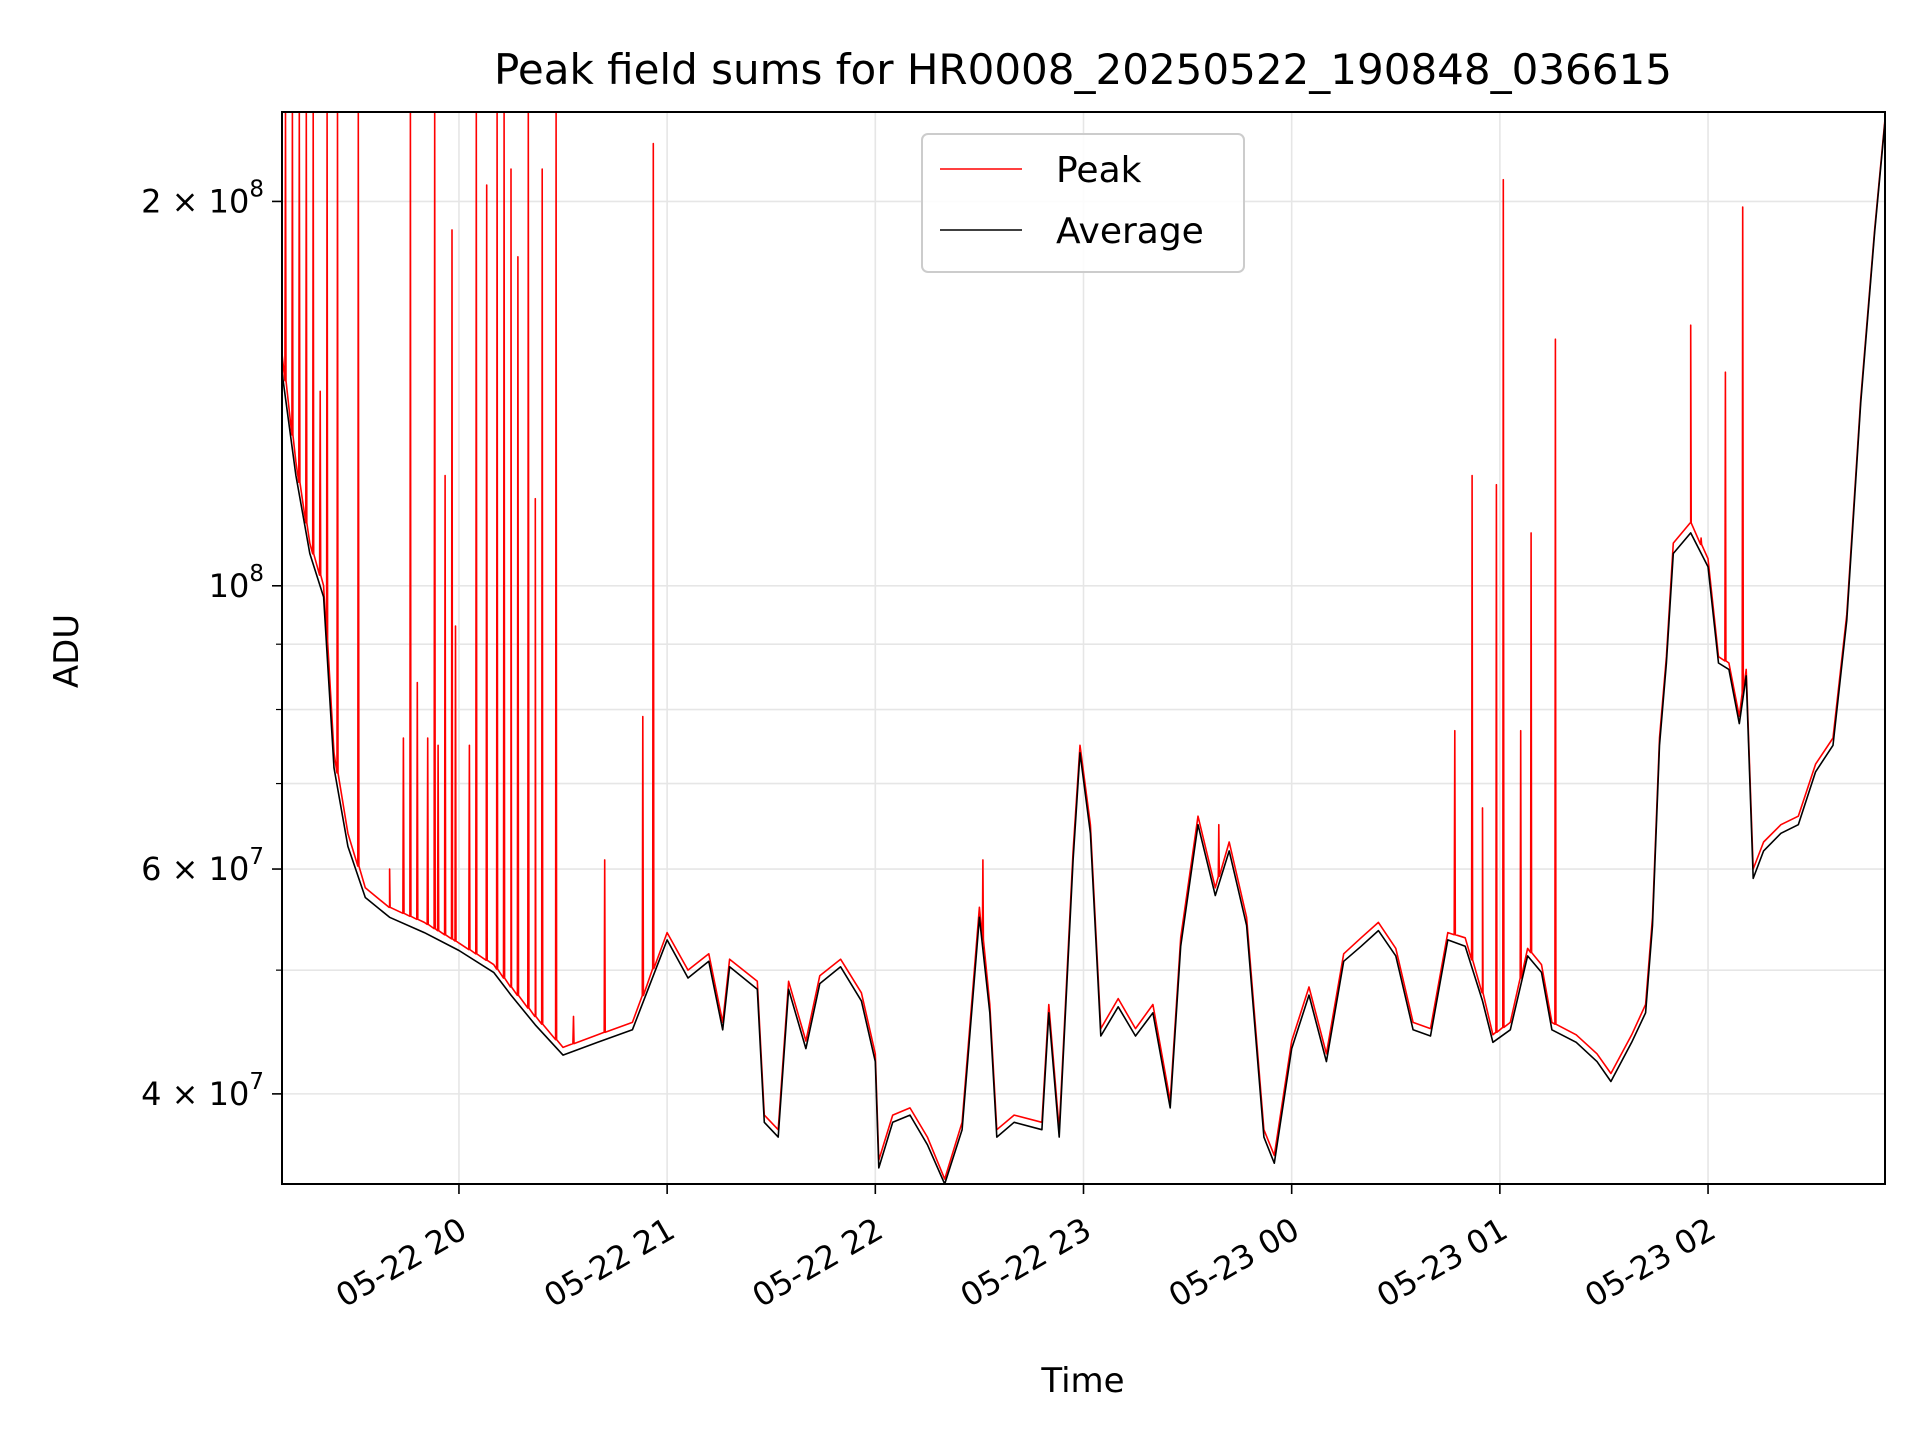  Describe the element at coordinates (1099, 170) in the screenshot. I see `legend-label-peak: Peak` at that location.